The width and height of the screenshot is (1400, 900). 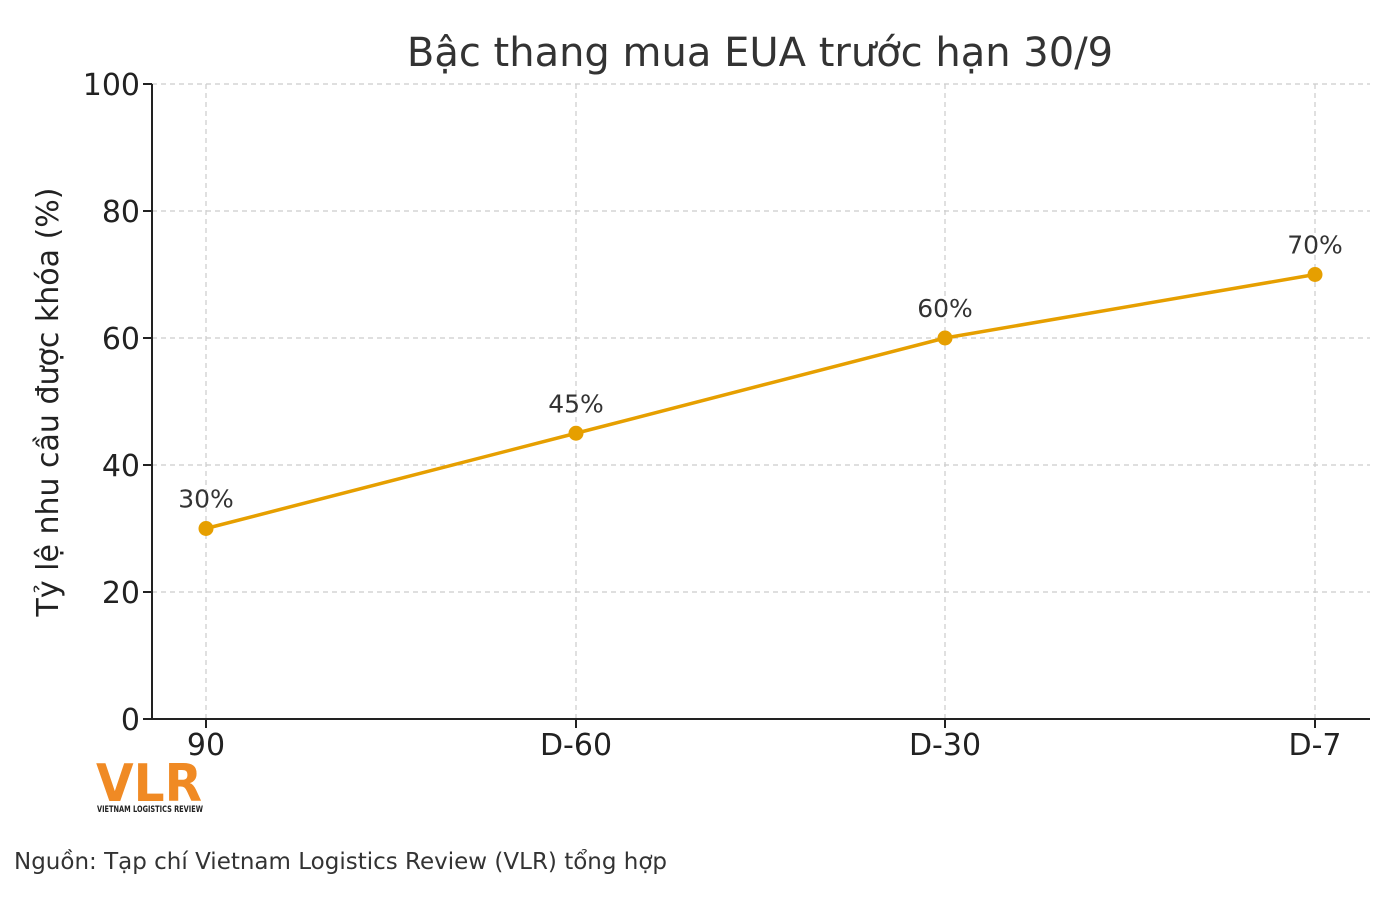 I want to click on y-tick-label: 100, so click(x=111, y=85).